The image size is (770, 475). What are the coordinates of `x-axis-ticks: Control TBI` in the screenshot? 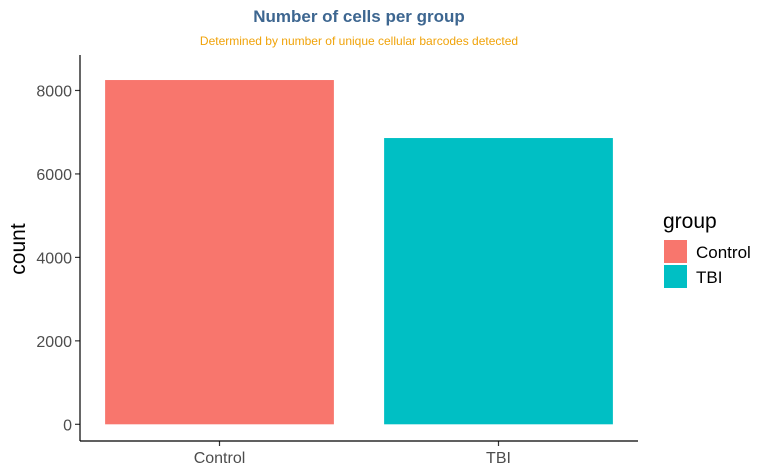 It's located at (352, 454).